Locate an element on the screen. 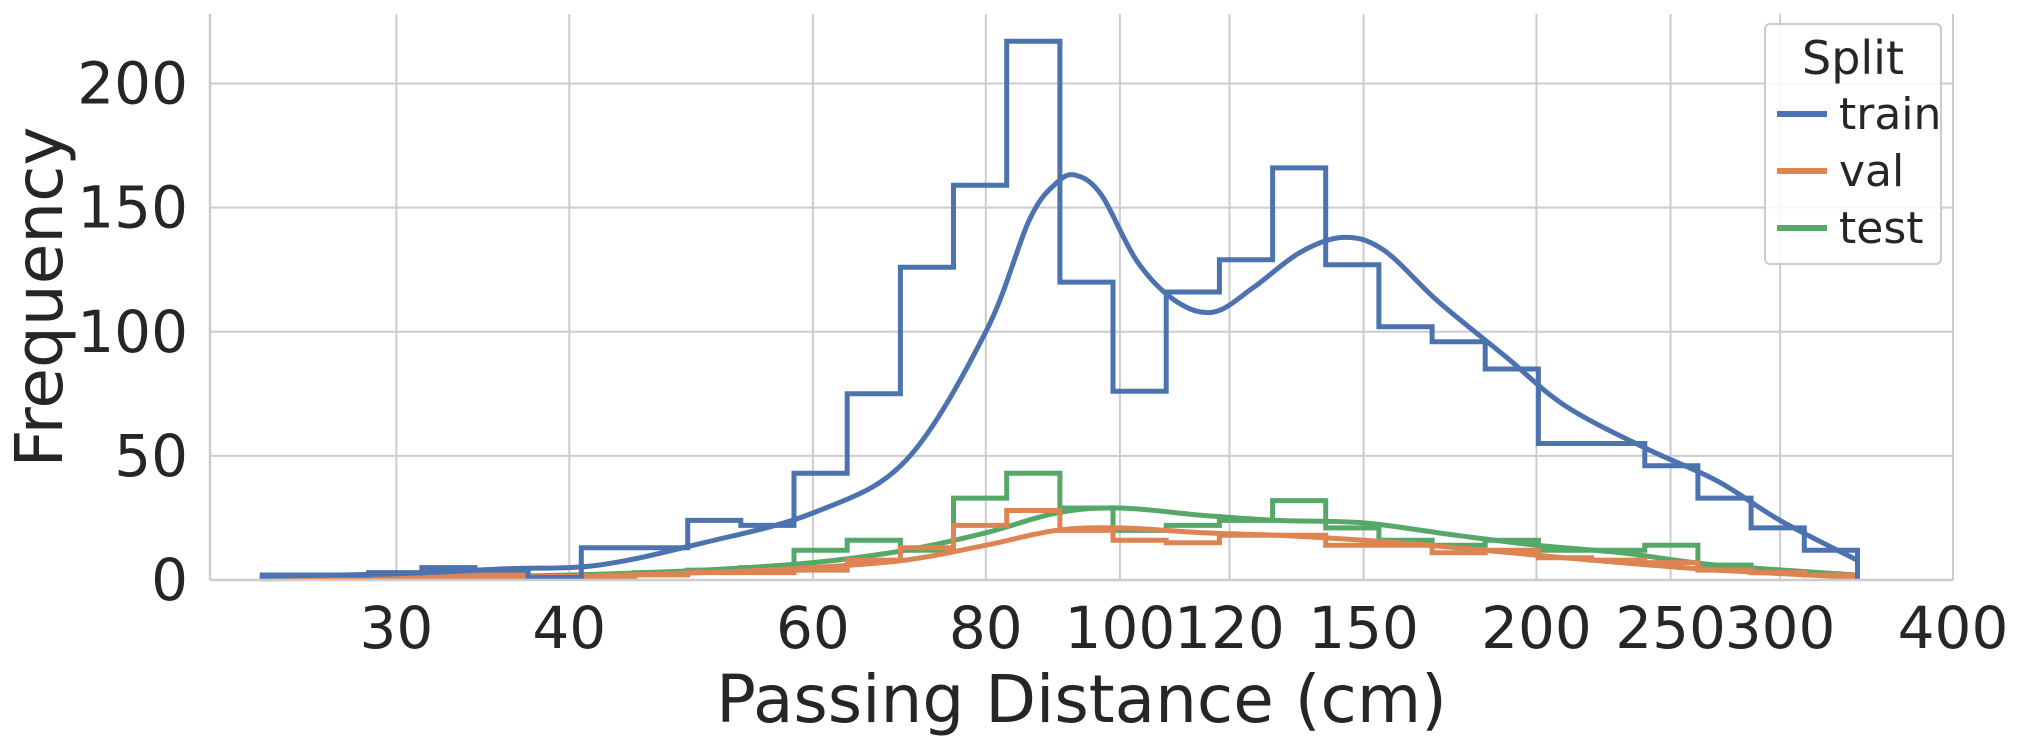 This screenshot has width=2021, height=746. x-tick-label: 250 is located at coordinates (1670, 628).